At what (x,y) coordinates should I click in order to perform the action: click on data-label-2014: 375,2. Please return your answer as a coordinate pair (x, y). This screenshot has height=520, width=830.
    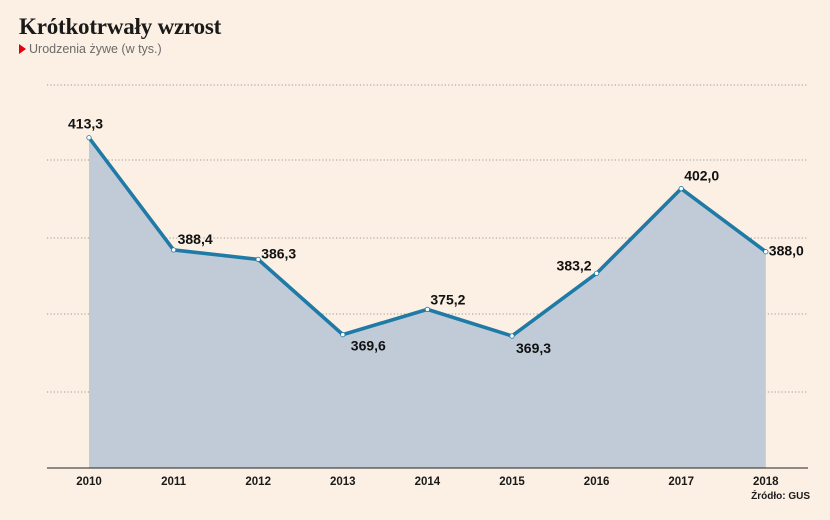
    Looking at the image, I should click on (447, 299).